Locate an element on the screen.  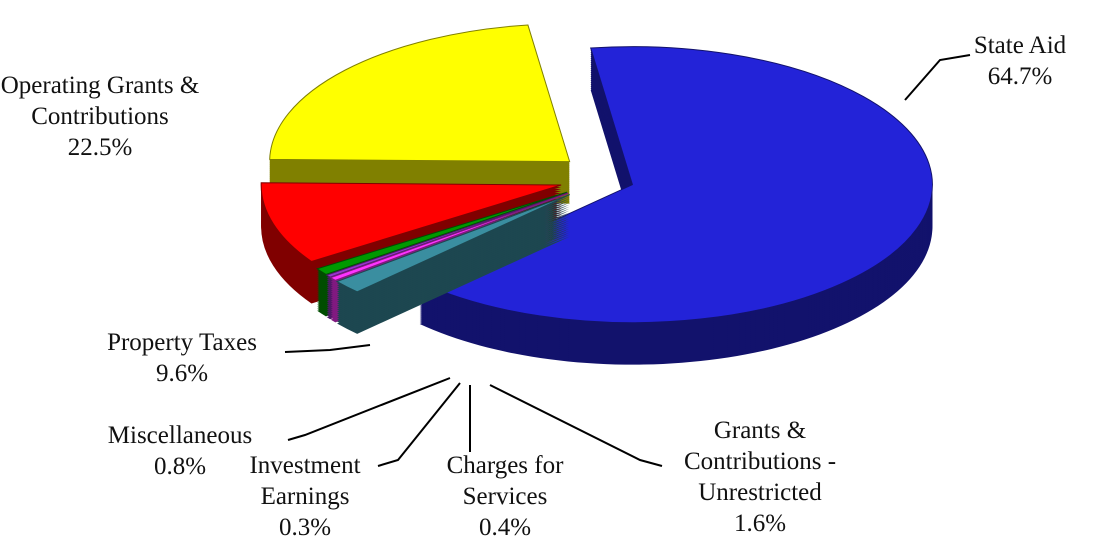
value-label: 0.4% is located at coordinates (505, 527).